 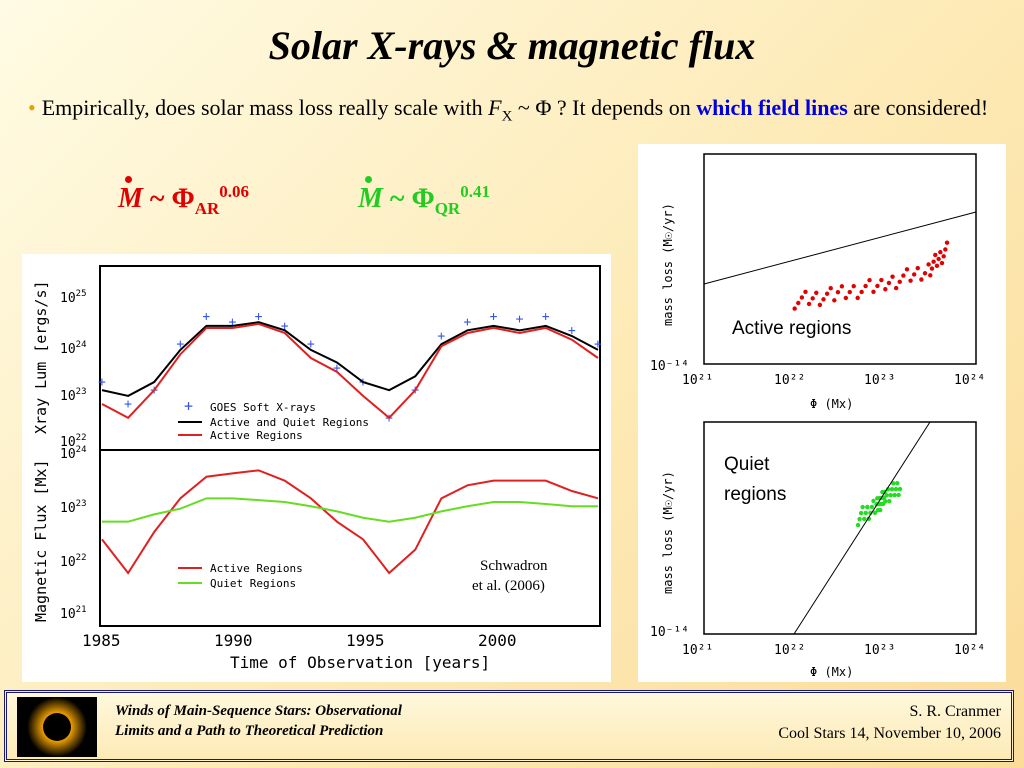 I want to click on phi-symbol: Φ, so click(x=183, y=199).